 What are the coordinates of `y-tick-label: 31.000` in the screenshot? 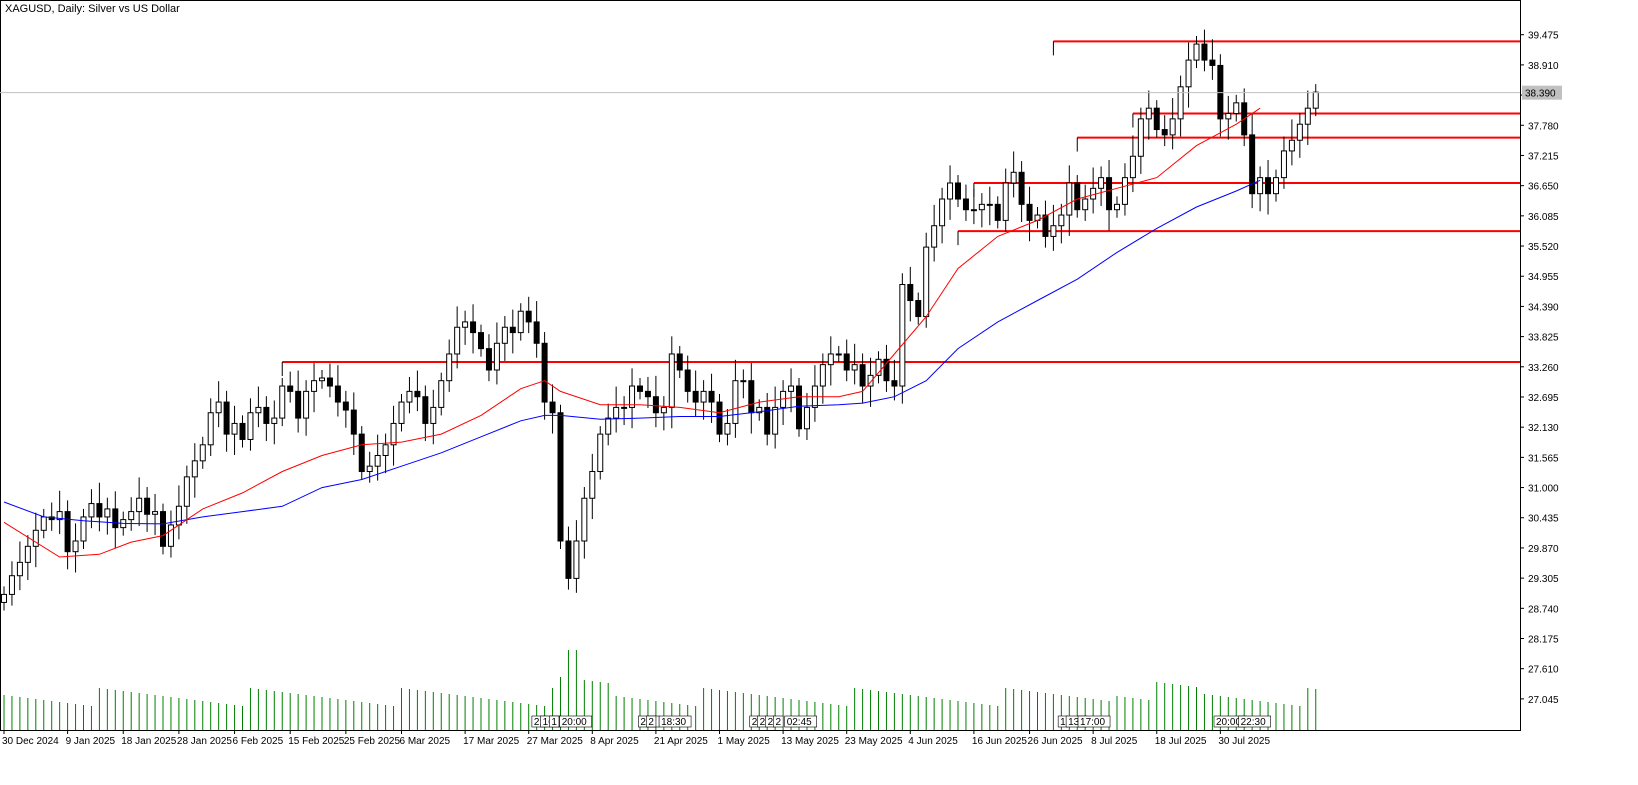 It's located at (1543, 489).